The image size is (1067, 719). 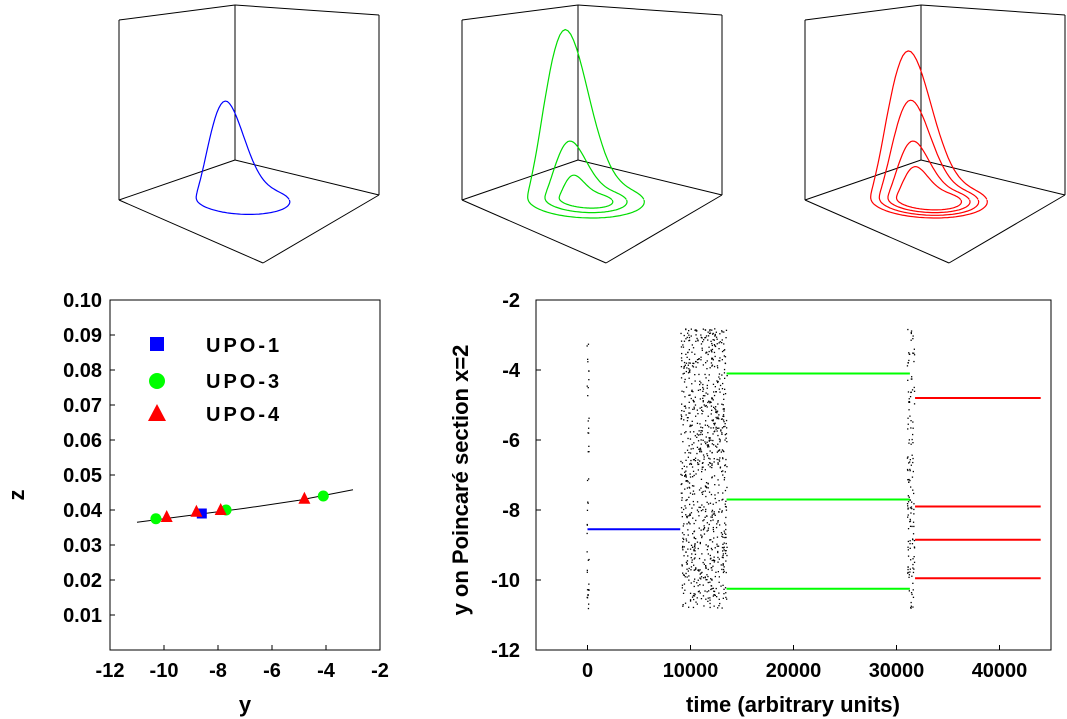 What do you see at coordinates (505, 651) in the screenshot?
I see `right-y-tick-label: -12` at bounding box center [505, 651].